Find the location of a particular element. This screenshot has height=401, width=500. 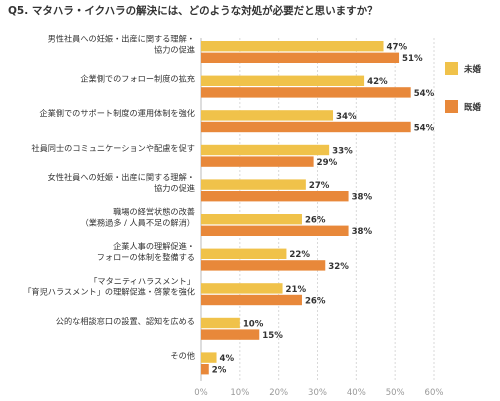

data-label: 33% is located at coordinates (342, 151).